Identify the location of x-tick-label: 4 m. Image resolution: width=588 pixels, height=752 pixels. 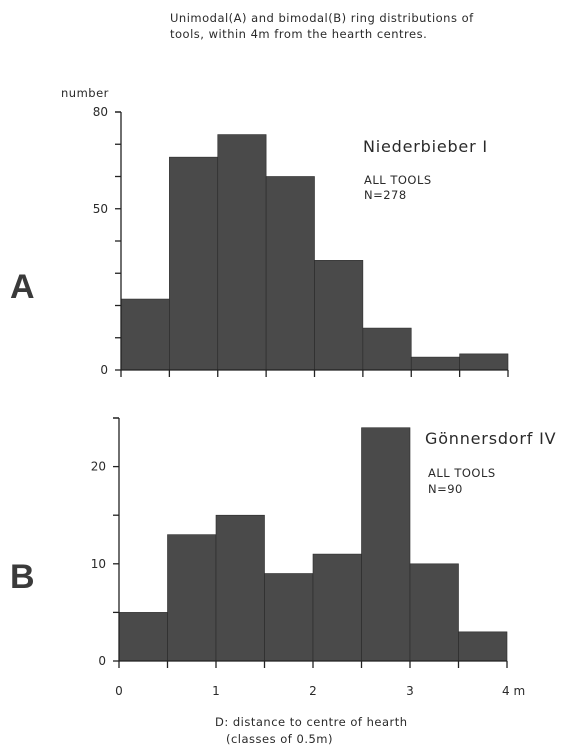
(513, 691).